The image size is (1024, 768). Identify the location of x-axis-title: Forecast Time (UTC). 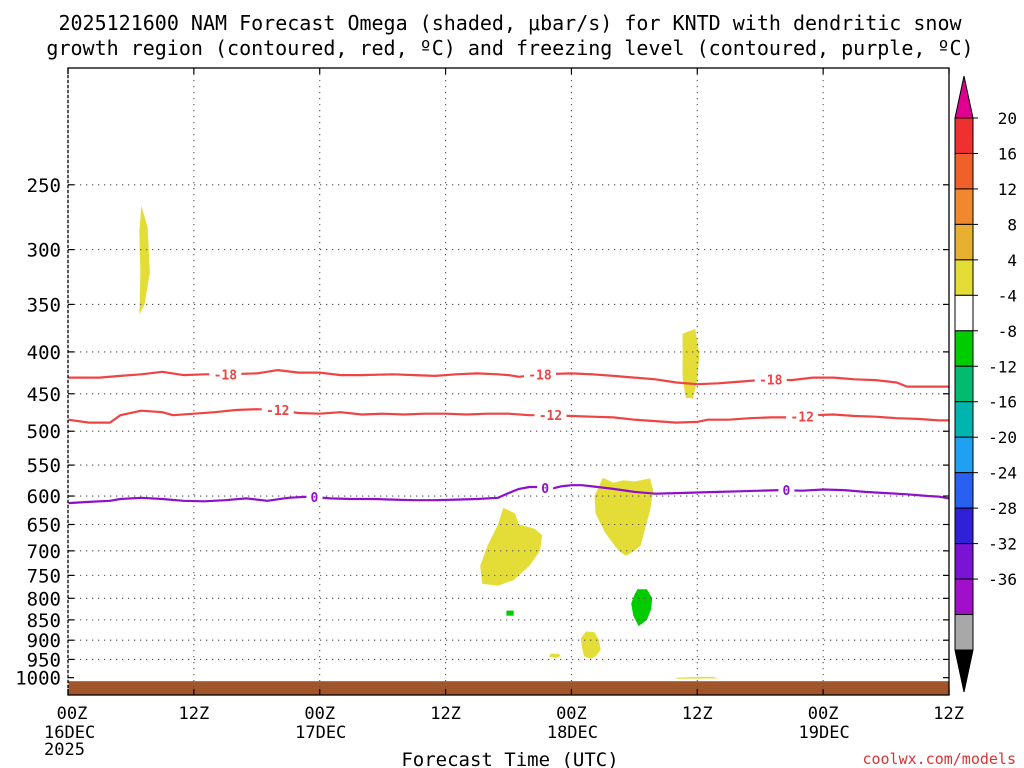
(509, 758).